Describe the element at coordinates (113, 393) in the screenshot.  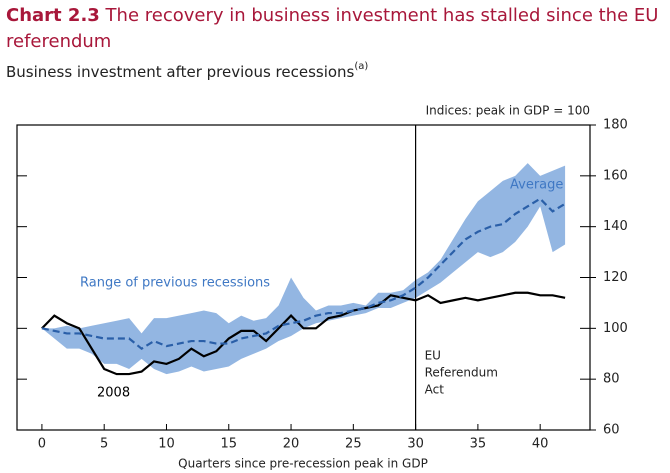
I see `series-label: 2008` at that location.